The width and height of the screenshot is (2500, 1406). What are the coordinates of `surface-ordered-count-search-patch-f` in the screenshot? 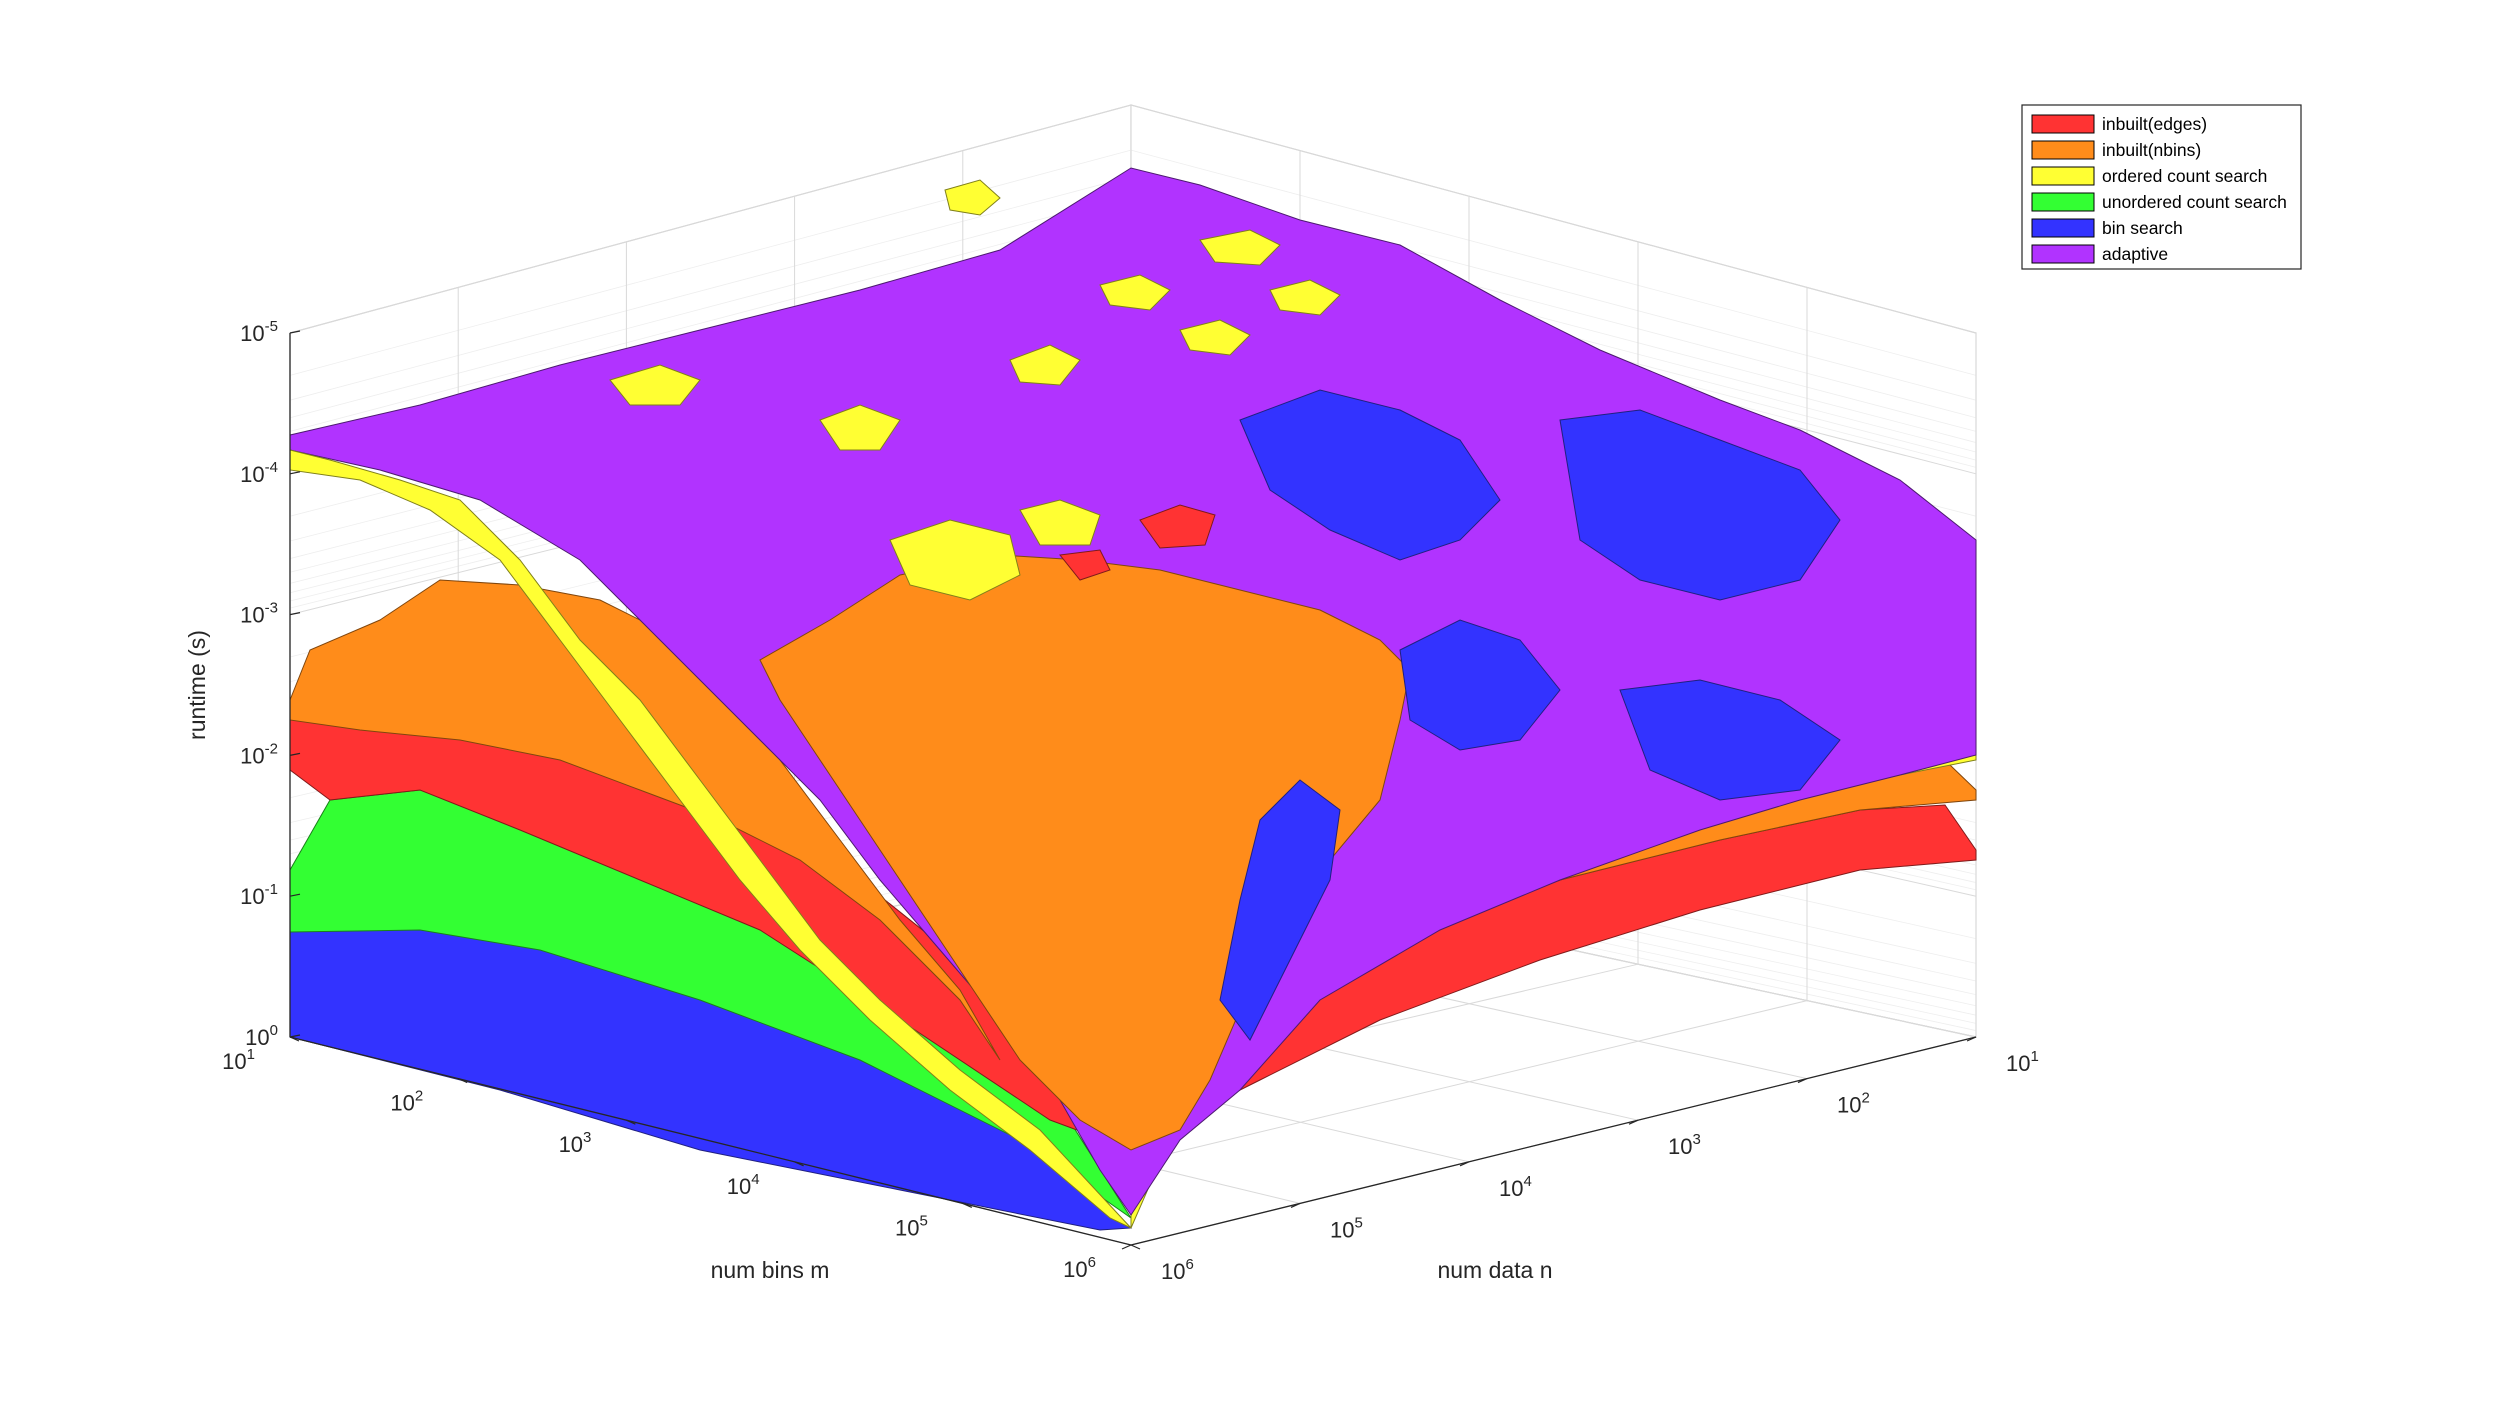 It's located at (1135, 292).